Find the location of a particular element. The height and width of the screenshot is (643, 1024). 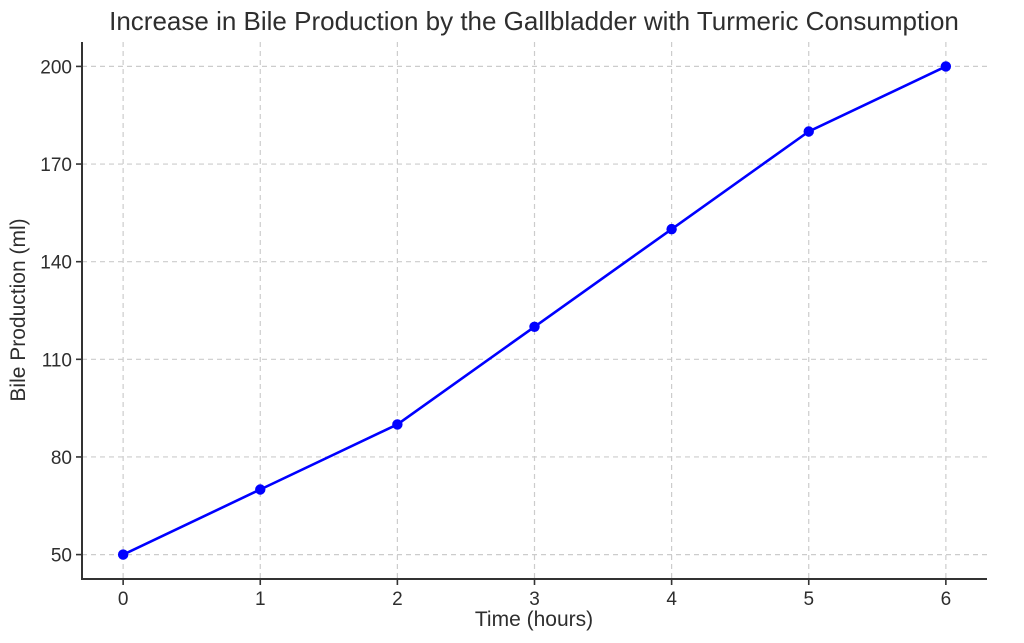

y-tick-label: 50 is located at coordinates (61, 556).